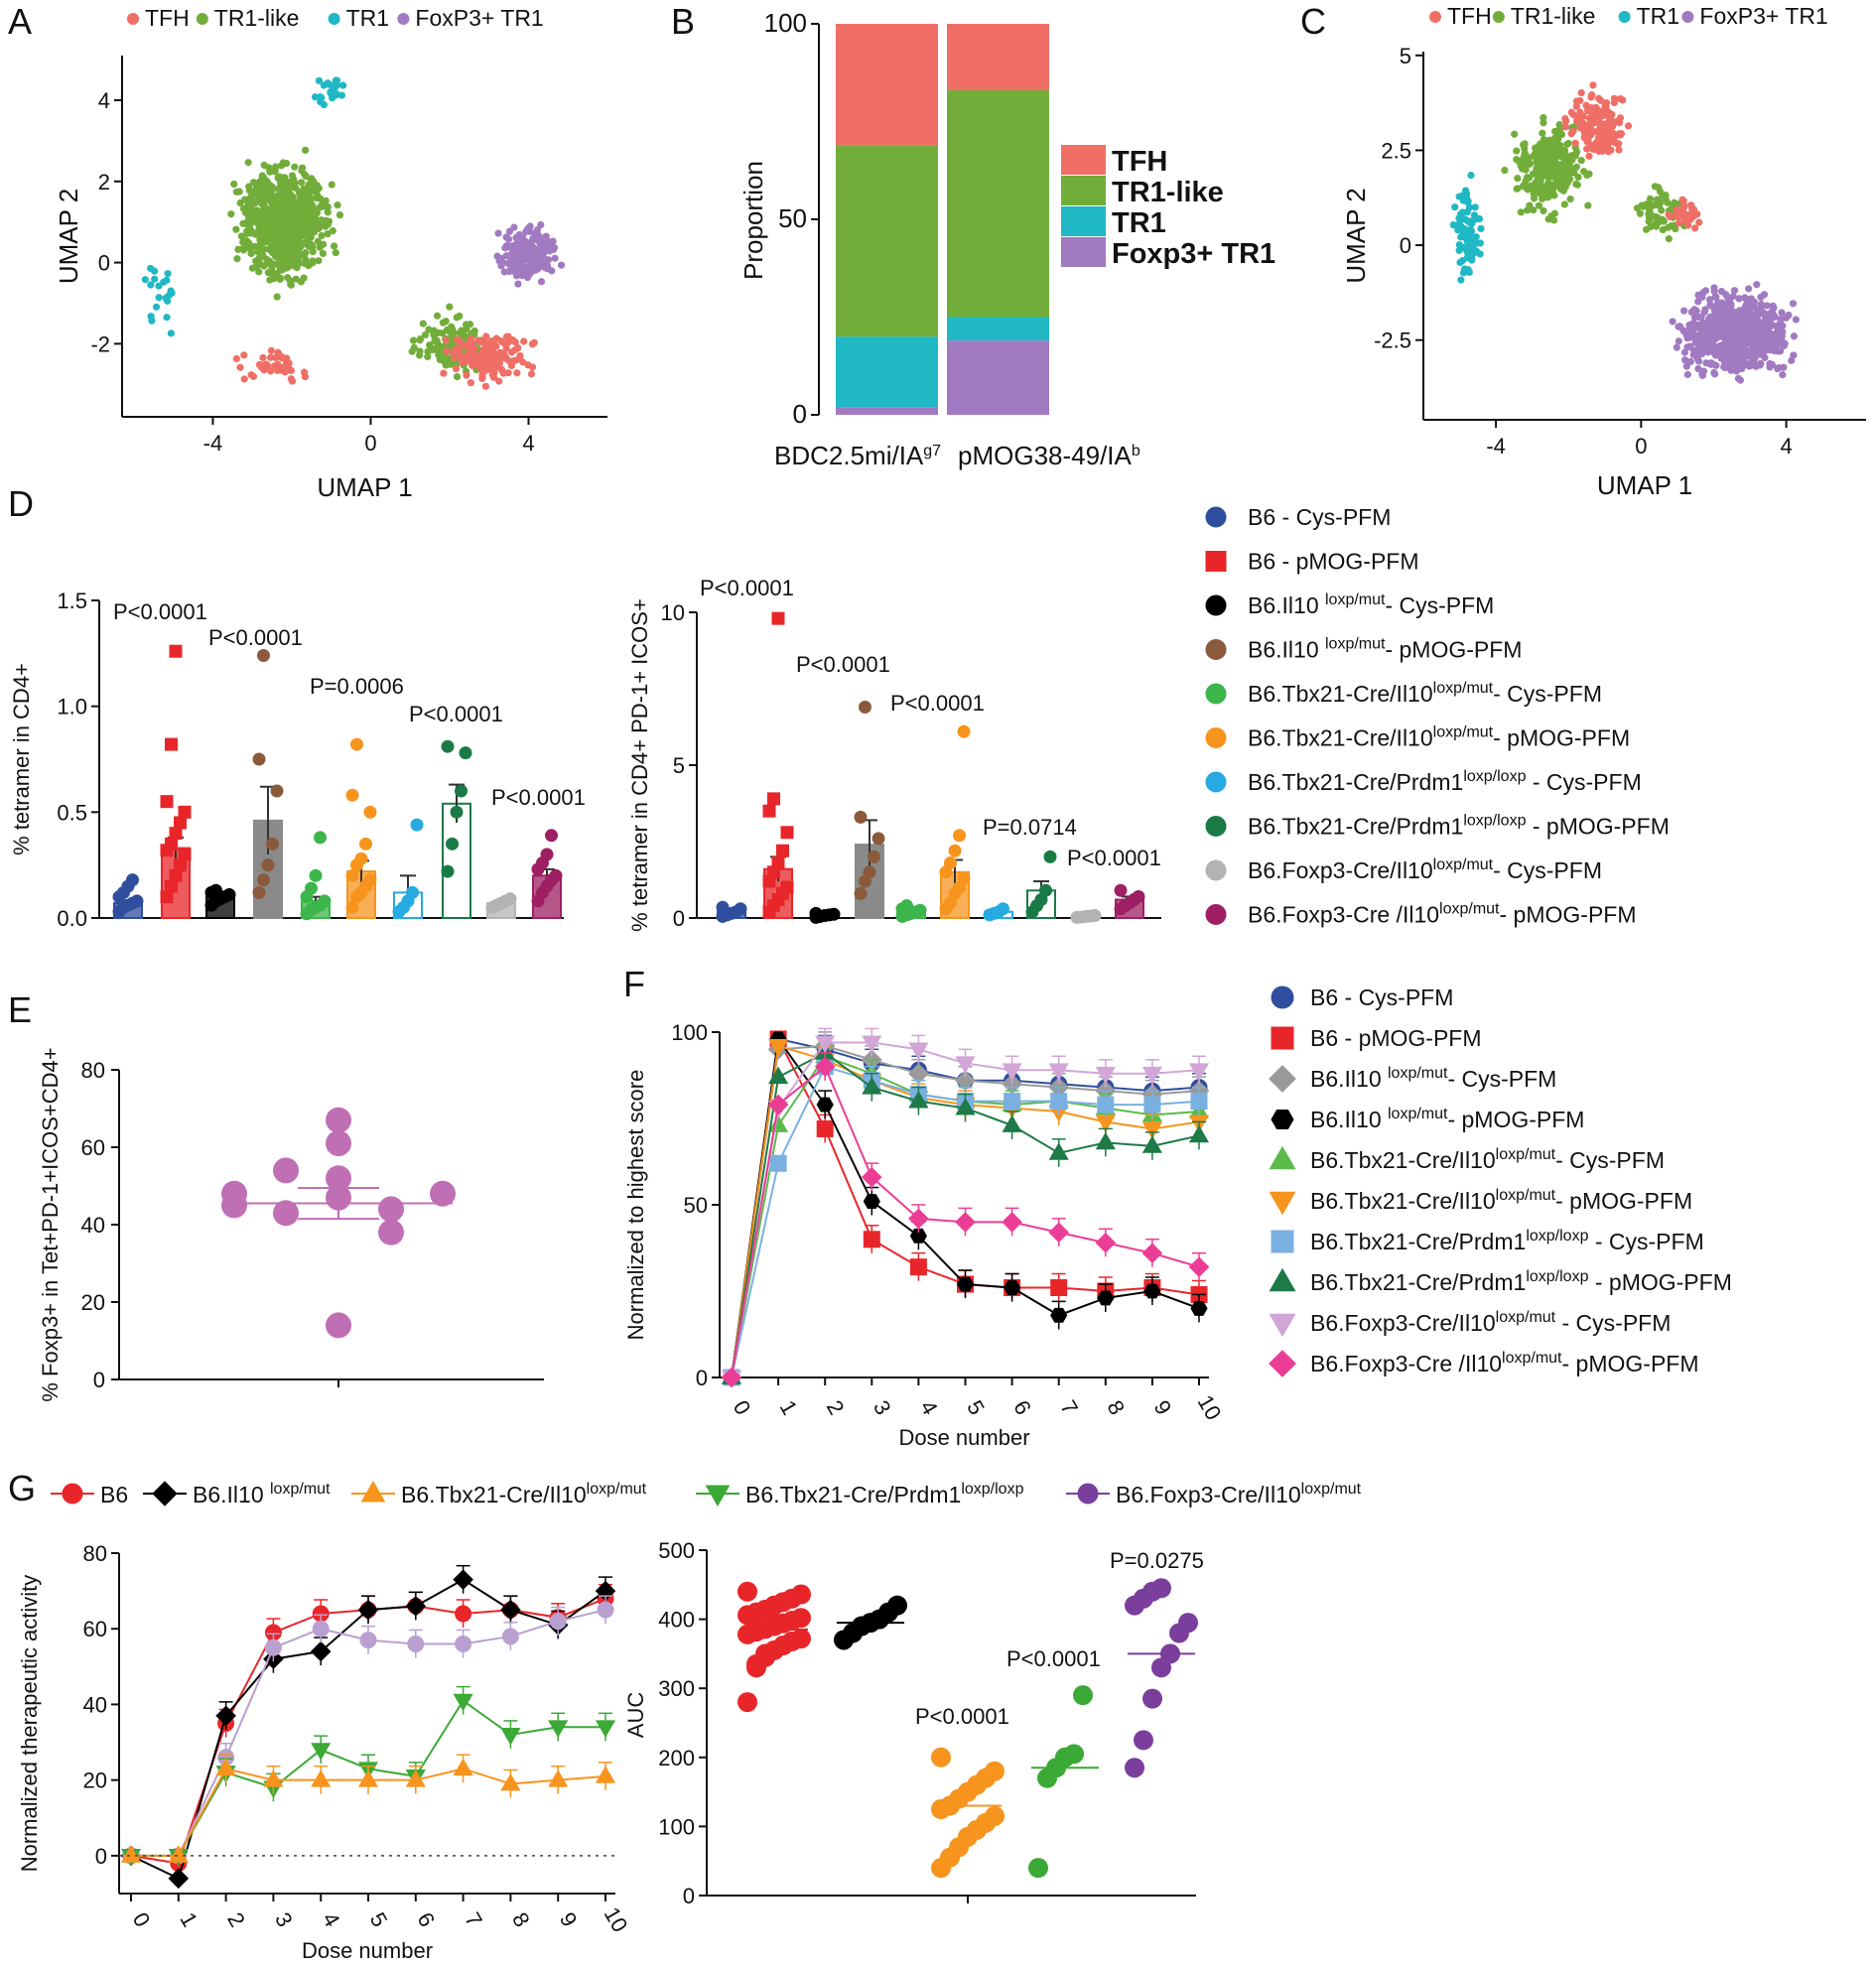 The image size is (1876, 1965). I want to click on legend-label-main: B6.Tbx21-Cre/Il10, so click(1403, 1160).